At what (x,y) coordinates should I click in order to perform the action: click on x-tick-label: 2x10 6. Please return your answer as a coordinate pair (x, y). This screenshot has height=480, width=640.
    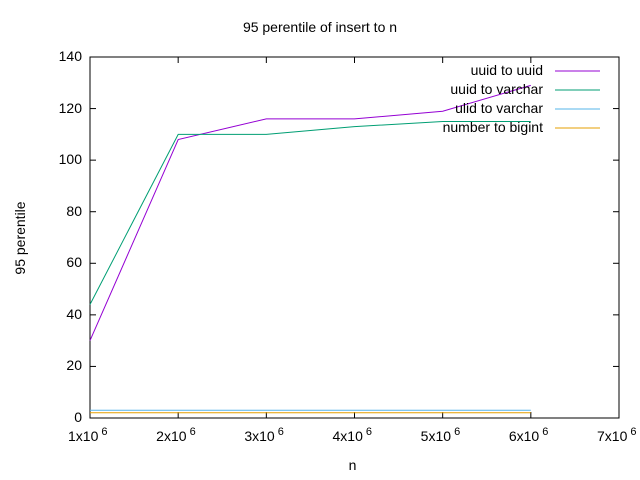
    Looking at the image, I should click on (176, 435).